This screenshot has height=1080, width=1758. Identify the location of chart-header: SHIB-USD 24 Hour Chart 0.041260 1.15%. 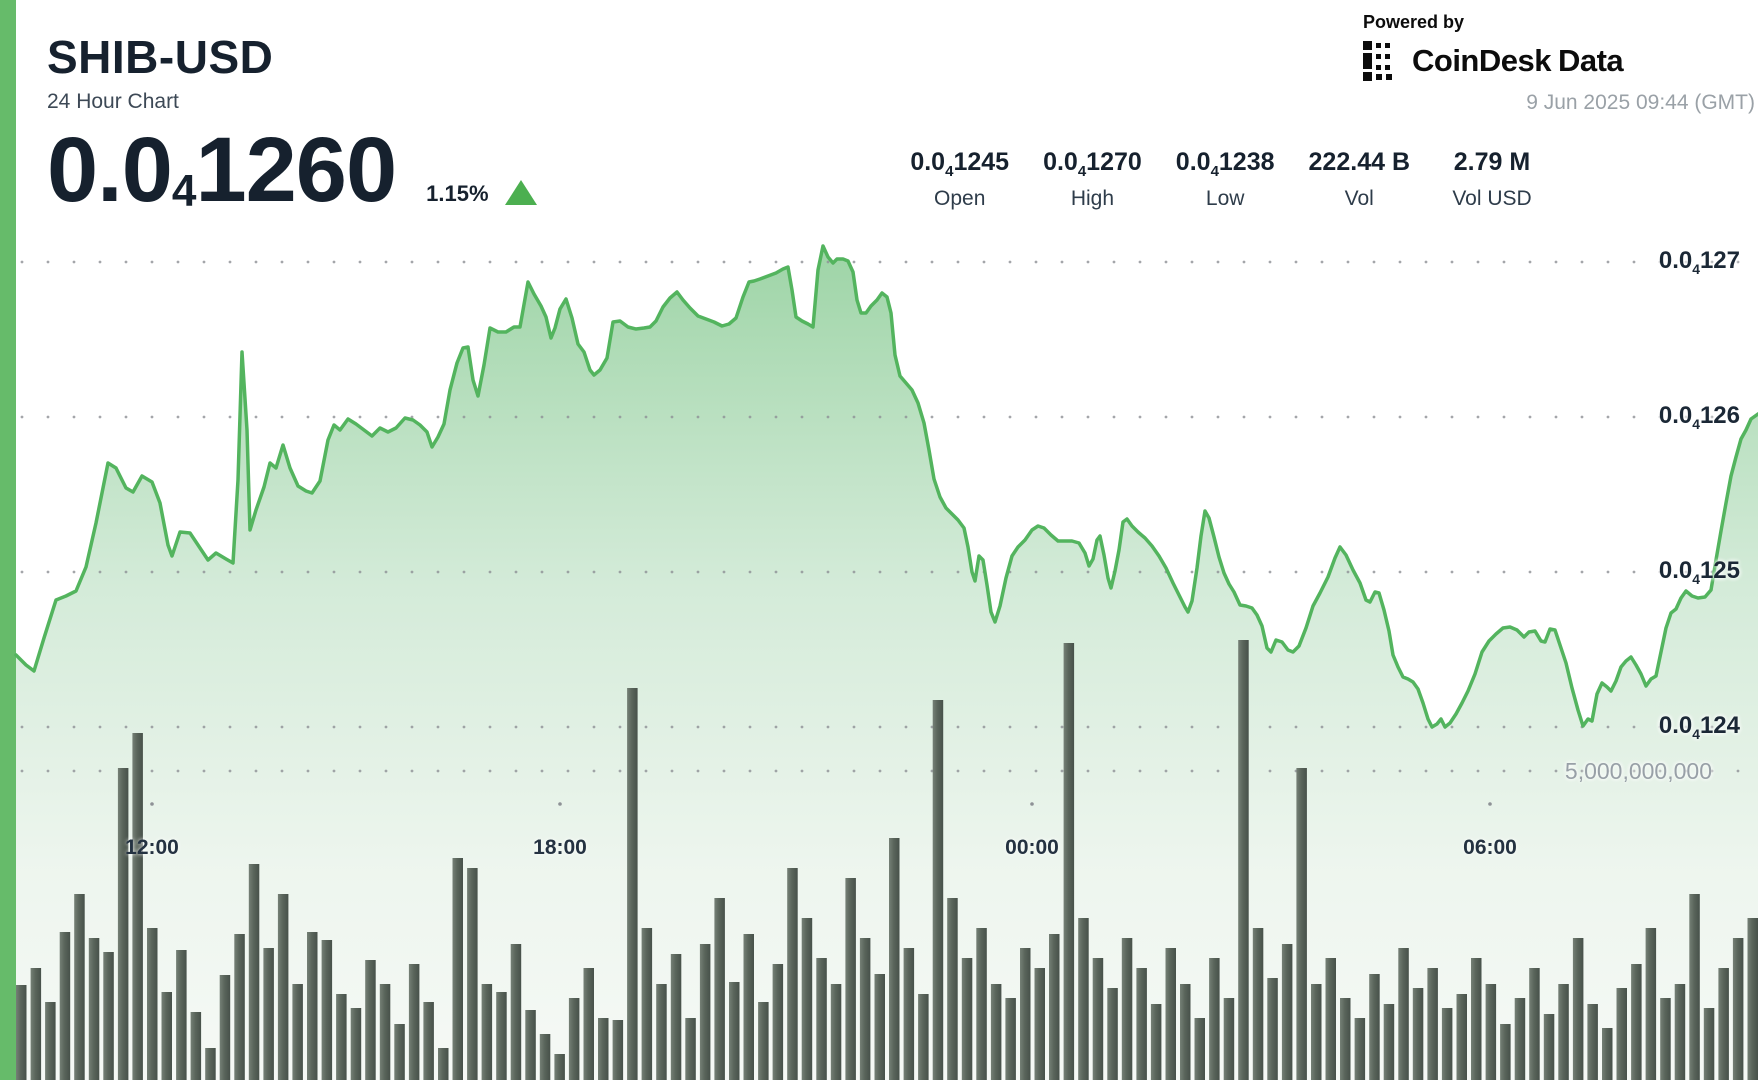
(292, 123).